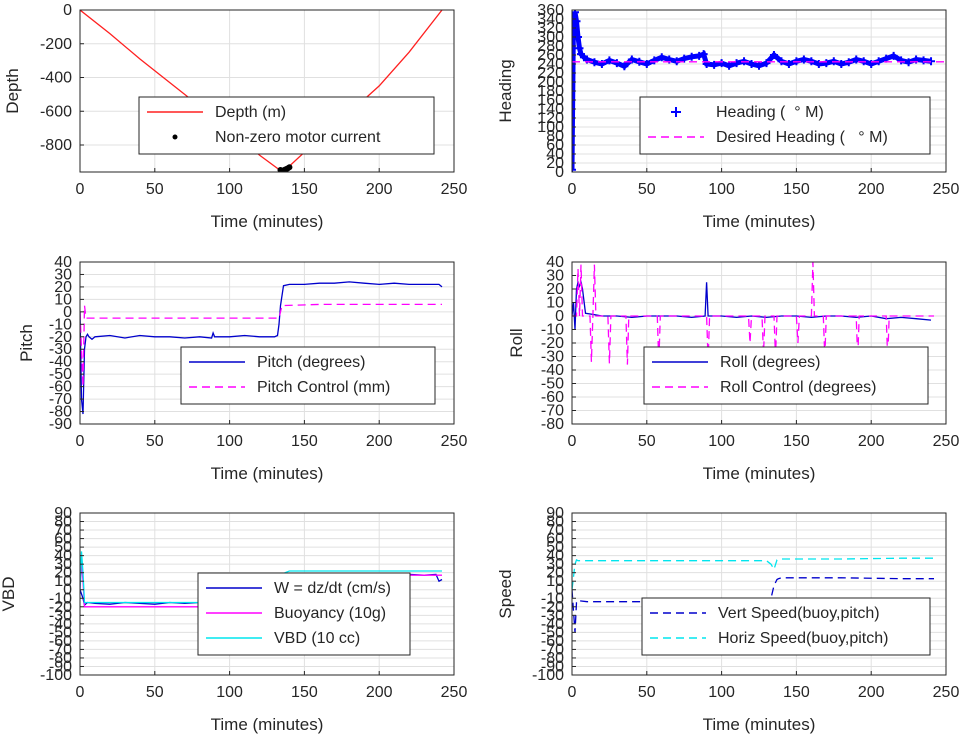 This screenshot has width=961, height=736. I want to click on y-tick-label: 70, so click(555, 530).